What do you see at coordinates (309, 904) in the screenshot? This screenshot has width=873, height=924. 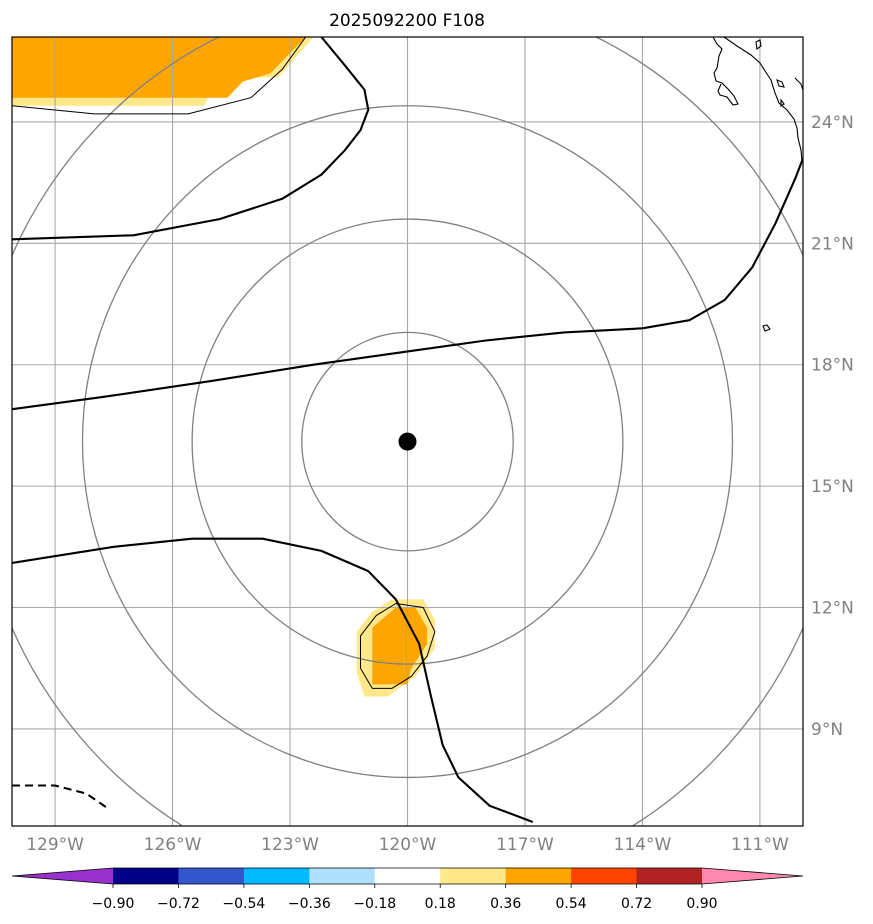 I see `colorbar-label-3: −0.36` at bounding box center [309, 904].